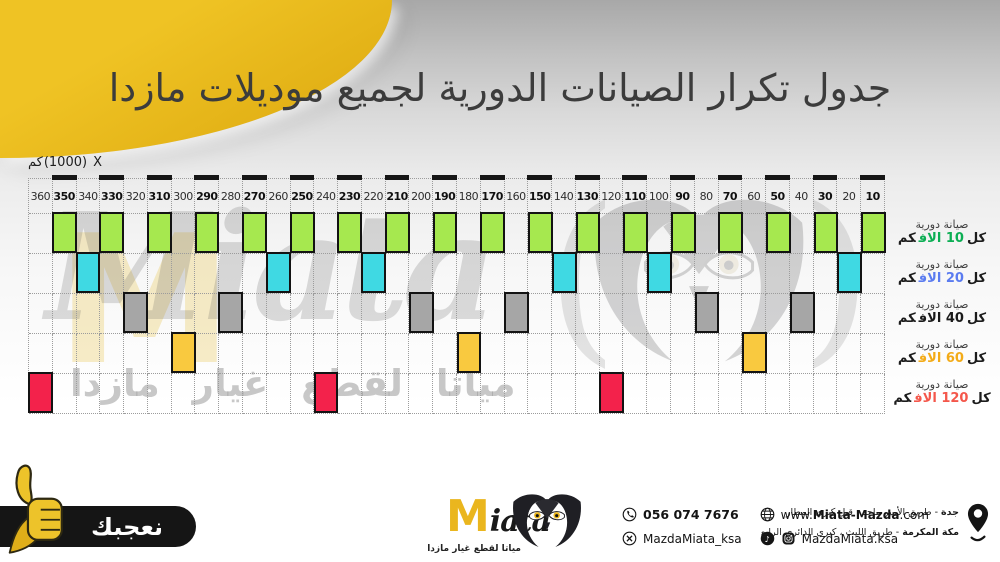  What do you see at coordinates (98, 162) in the screenshot?
I see `axis-unit-x: X` at bounding box center [98, 162].